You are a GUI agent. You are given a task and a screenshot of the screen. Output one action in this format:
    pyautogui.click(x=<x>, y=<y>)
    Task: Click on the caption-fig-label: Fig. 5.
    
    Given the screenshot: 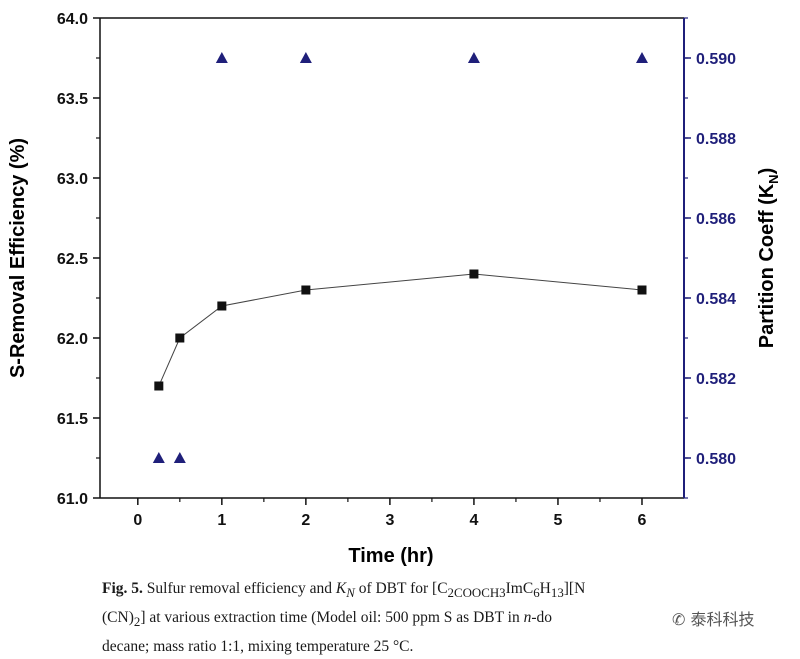 What is the action you would take?
    pyautogui.click(x=122, y=588)
    